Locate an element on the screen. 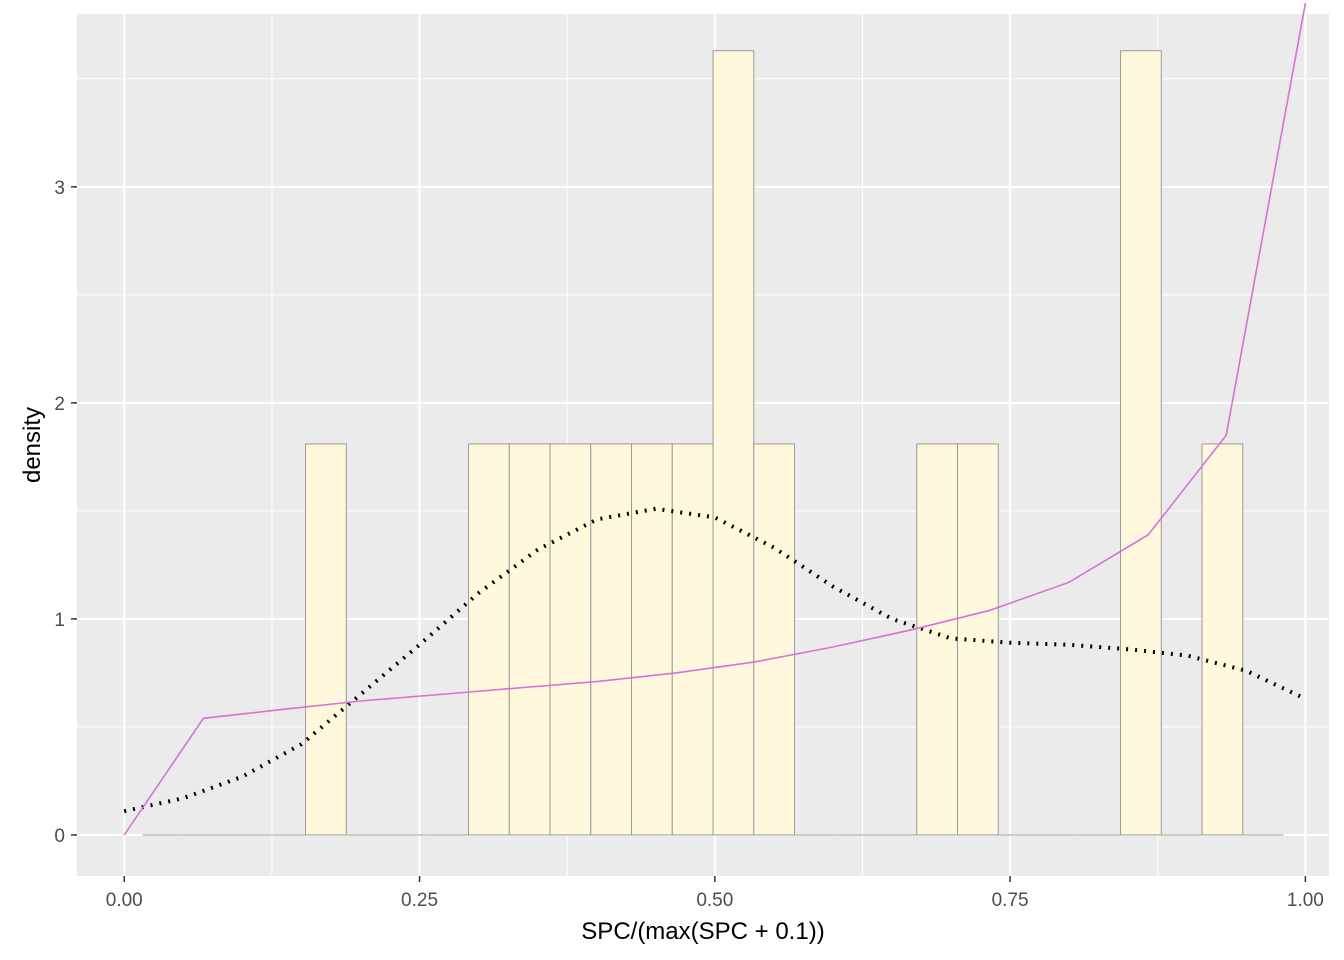 This screenshot has height=960, width=1344. y-tick-label: 2 is located at coordinates (59, 404).